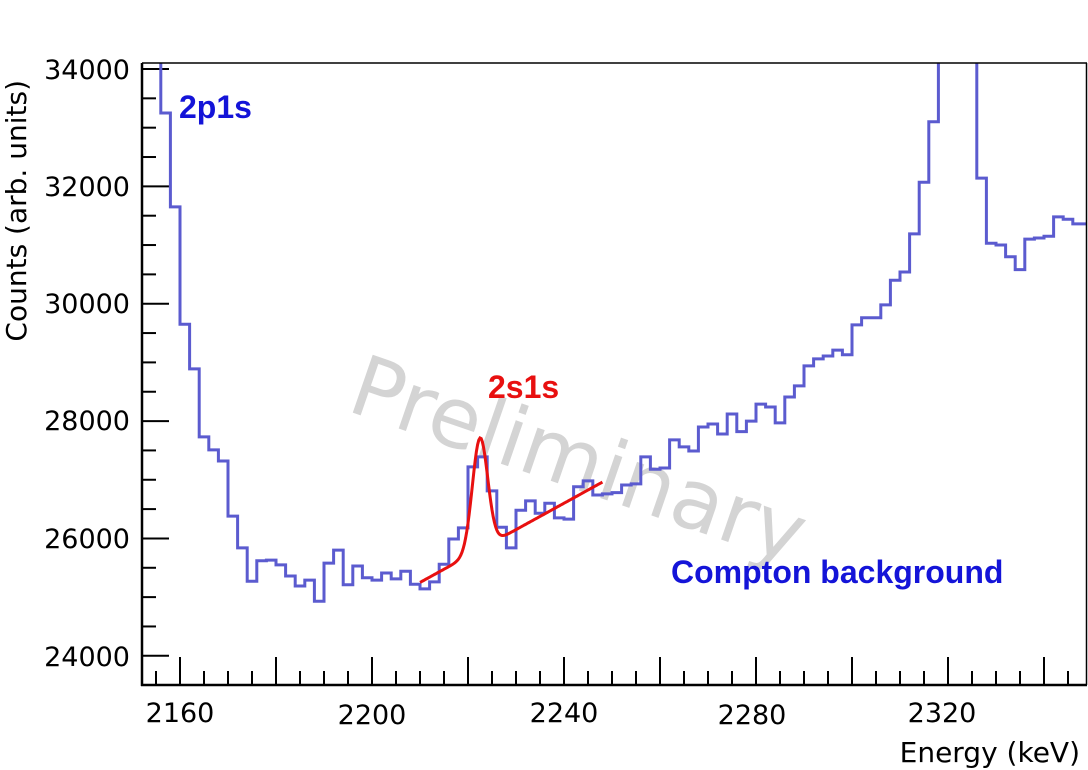 The height and width of the screenshot is (770, 1088). I want to click on ytick-label: 32000, so click(87, 187).